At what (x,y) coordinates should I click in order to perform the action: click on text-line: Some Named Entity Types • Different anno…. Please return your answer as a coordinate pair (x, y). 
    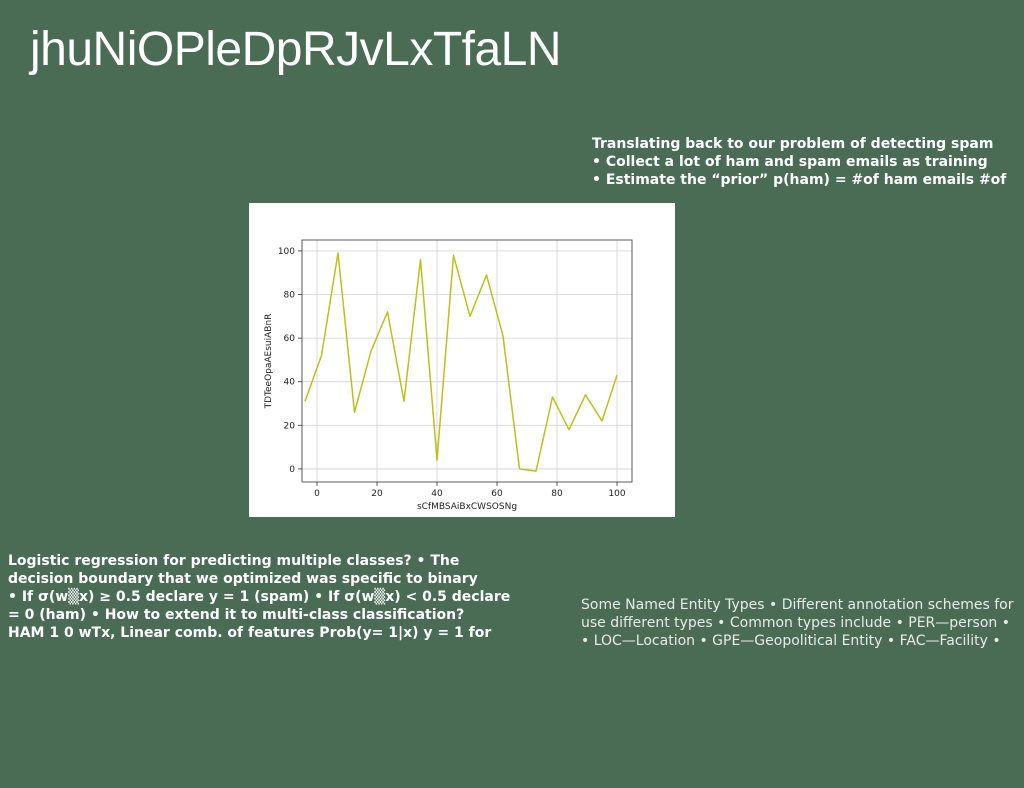
    Looking at the image, I should click on (797, 605).